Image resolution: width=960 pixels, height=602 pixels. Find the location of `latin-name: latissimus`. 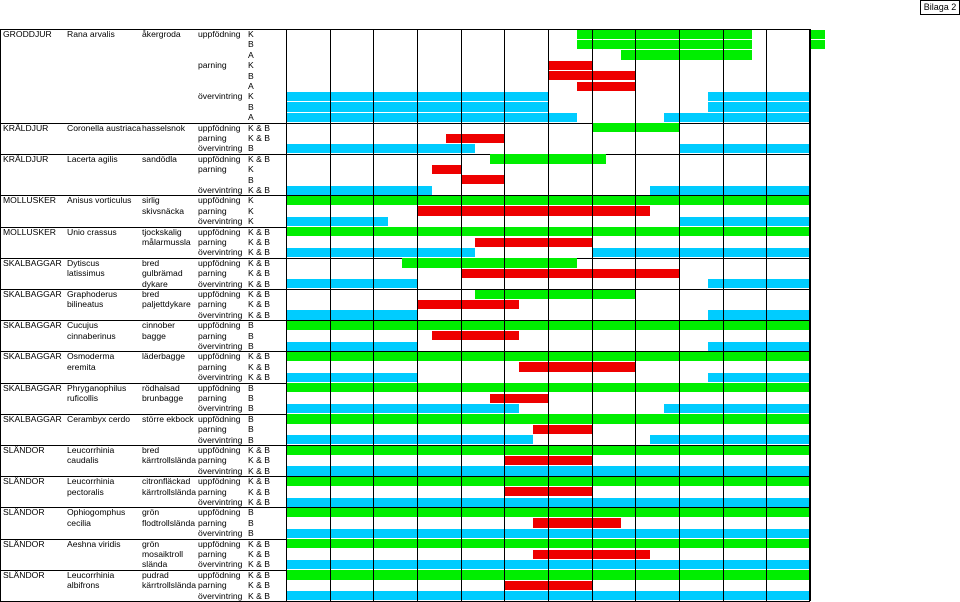

latin-name: latissimus is located at coordinates (86, 273).